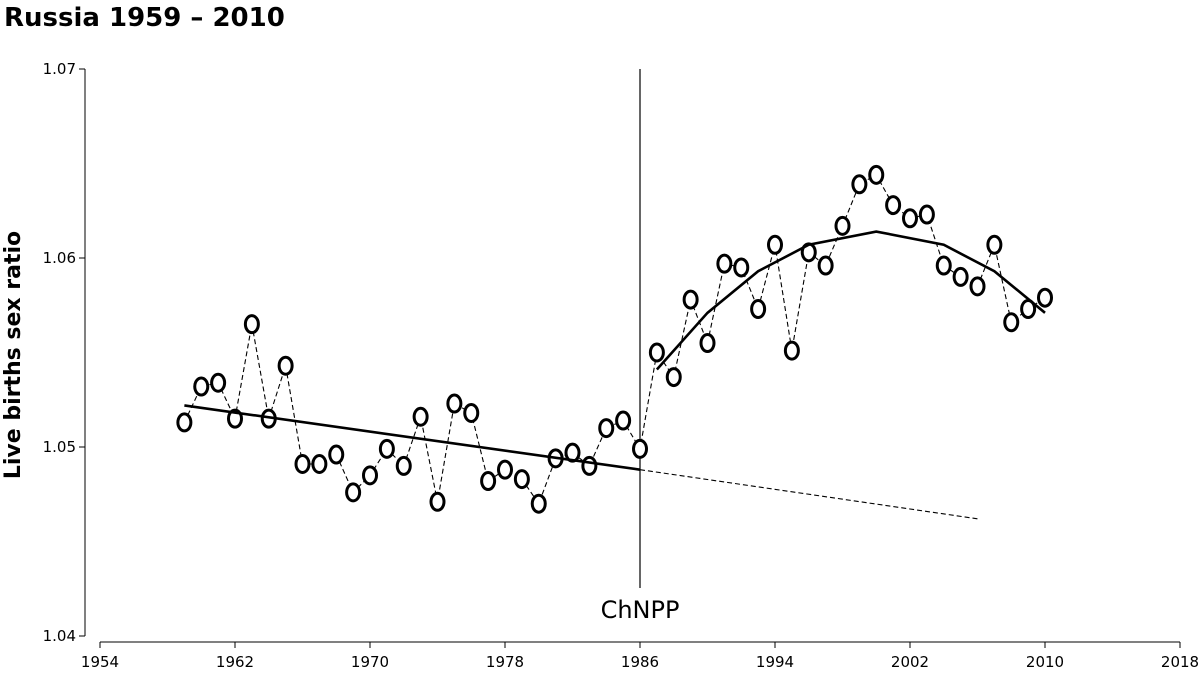 Image resolution: width=1200 pixels, height=684 pixels. I want to click on x-tick-label: 1954, so click(100, 662).